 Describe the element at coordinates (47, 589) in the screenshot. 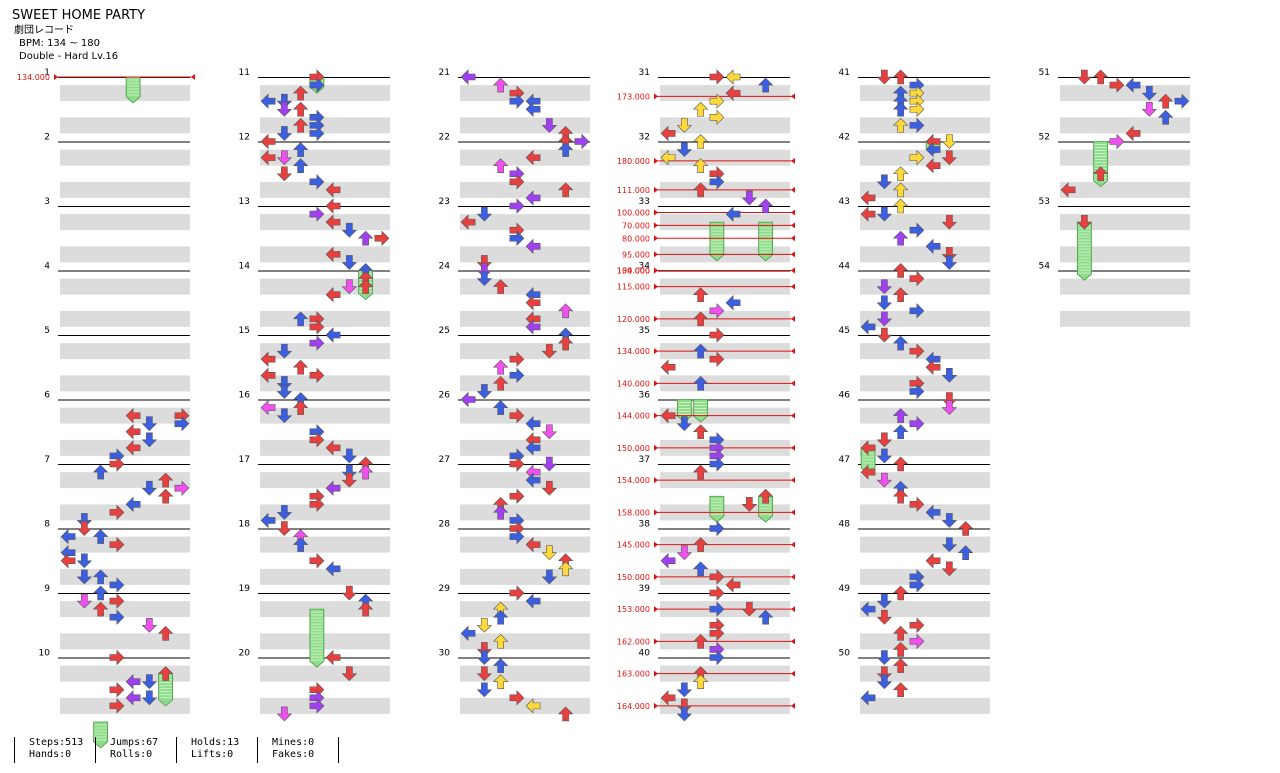

I see `measure-number: 9` at that location.